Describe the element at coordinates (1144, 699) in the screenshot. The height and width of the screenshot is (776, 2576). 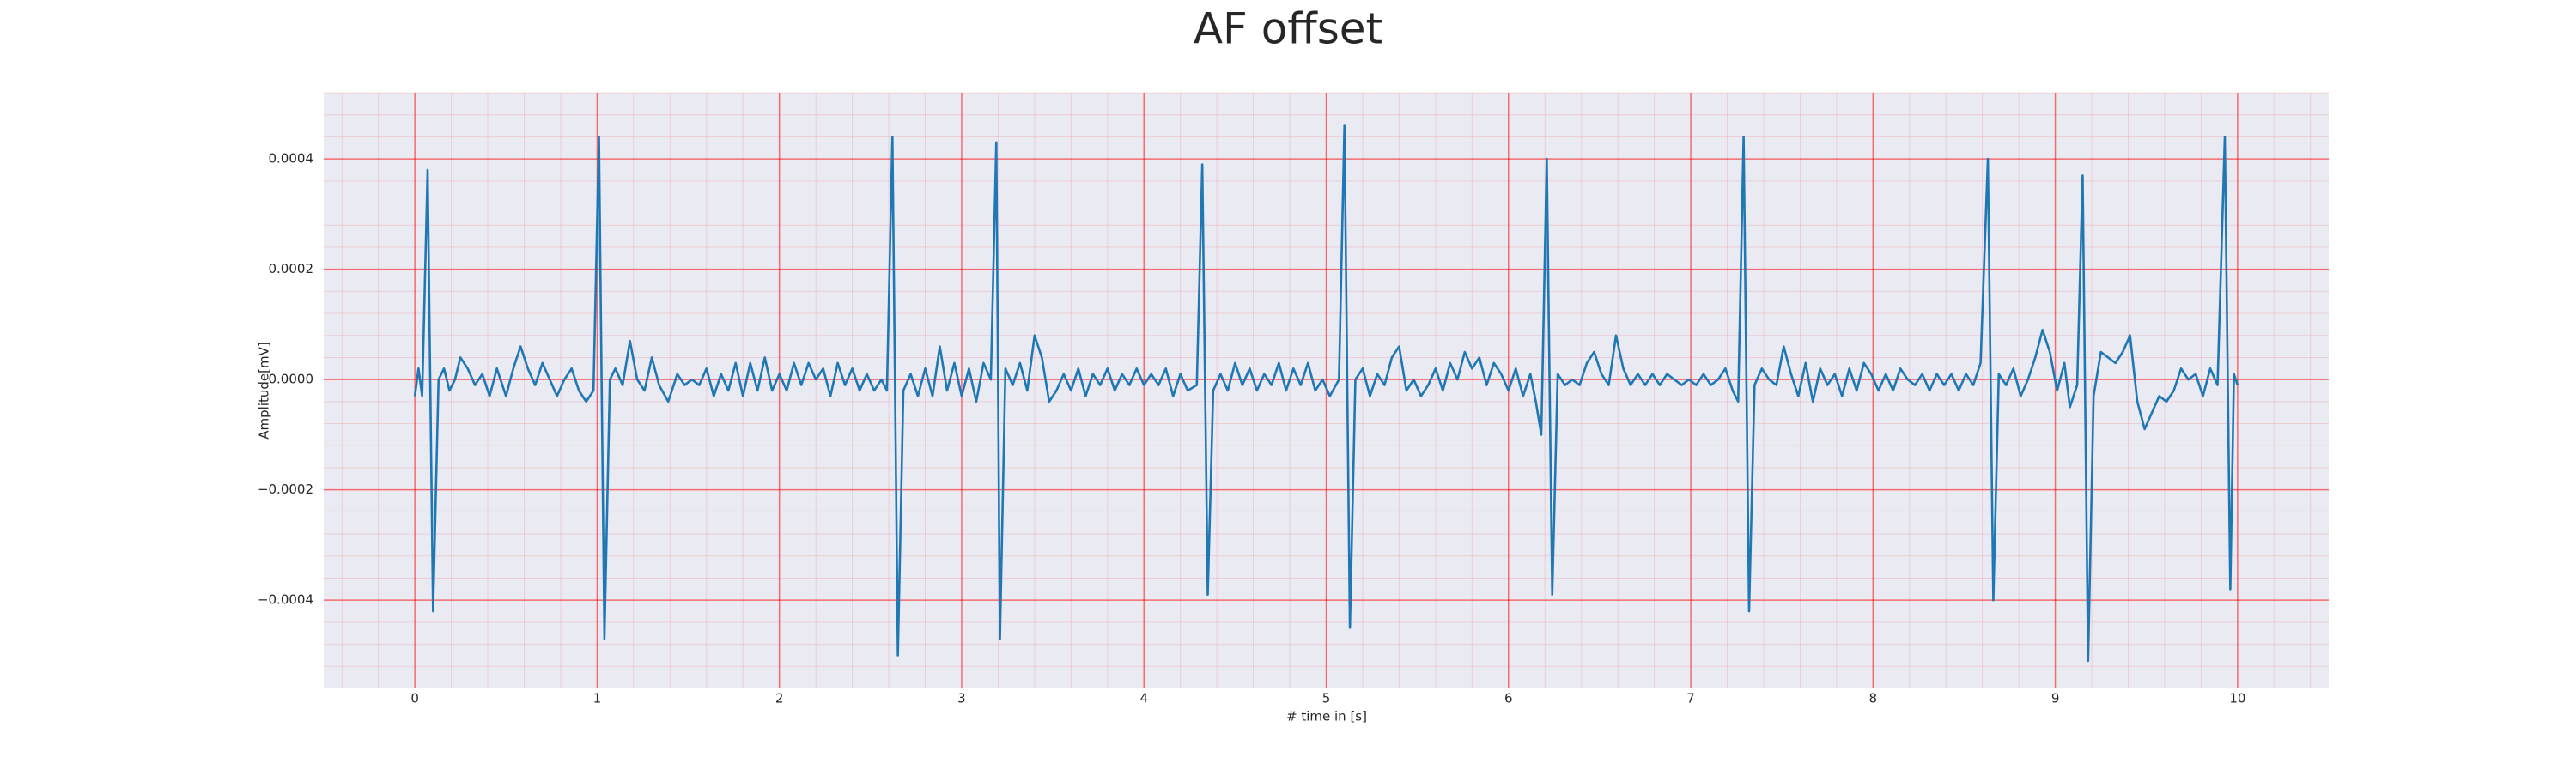
I see `x-tick-label: 4` at that location.